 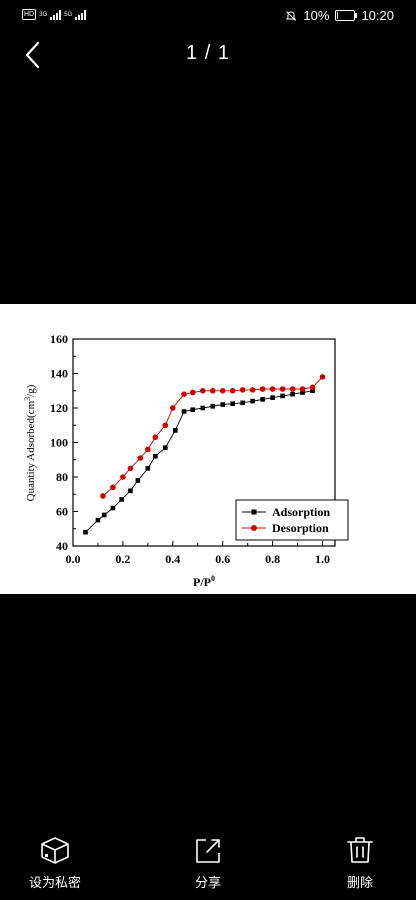 I want to click on status-left: HD 3G 5G, so click(x=54, y=14).